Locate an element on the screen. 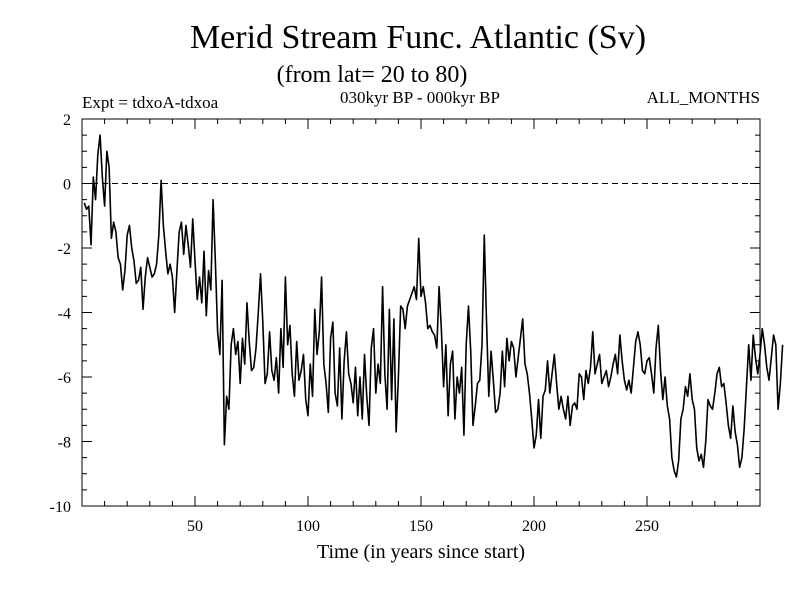  period-label: 030kyr BP - 000kyr BP is located at coordinates (420, 97).